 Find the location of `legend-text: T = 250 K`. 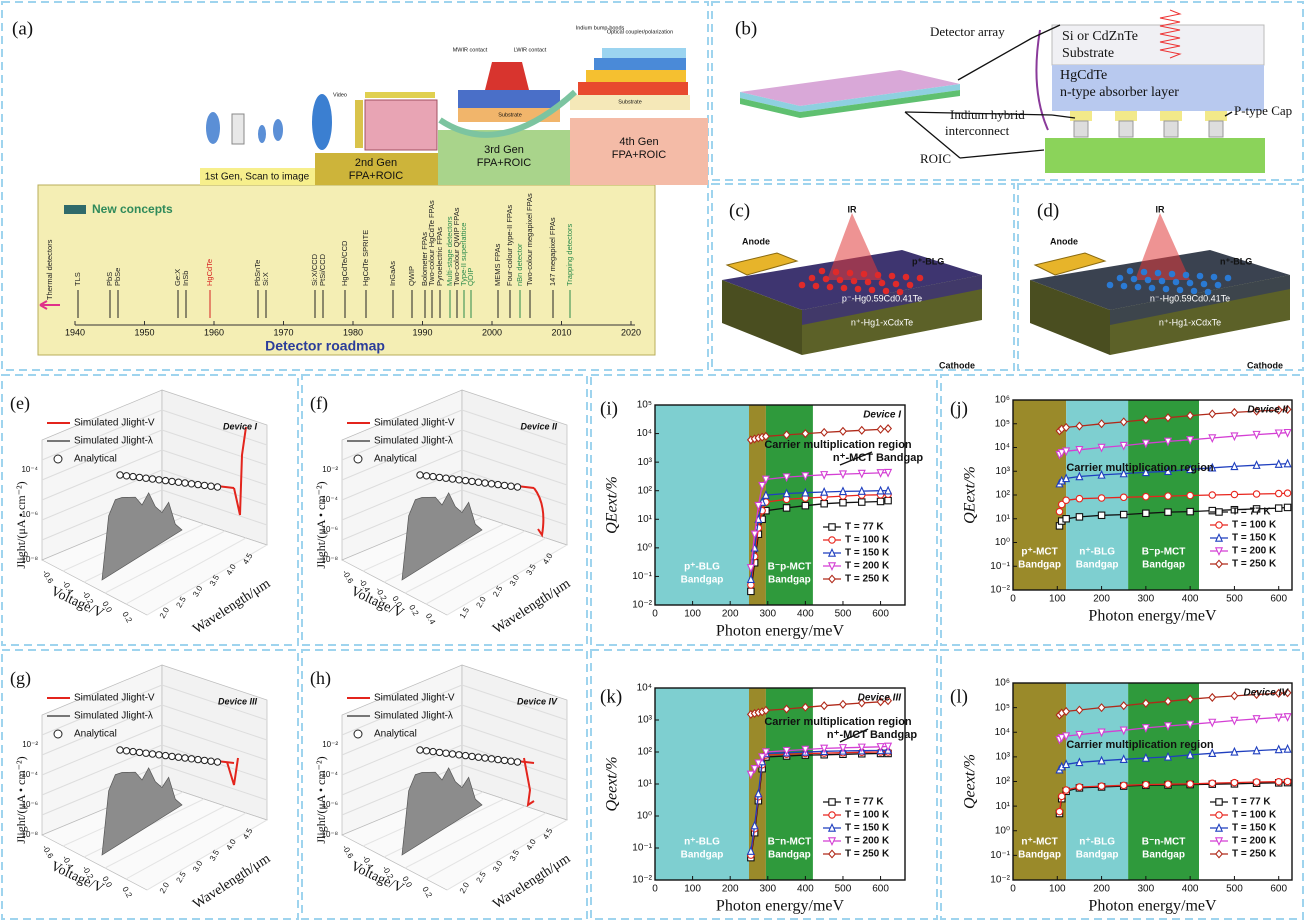

legend-text: T = 250 K is located at coordinates (867, 579).